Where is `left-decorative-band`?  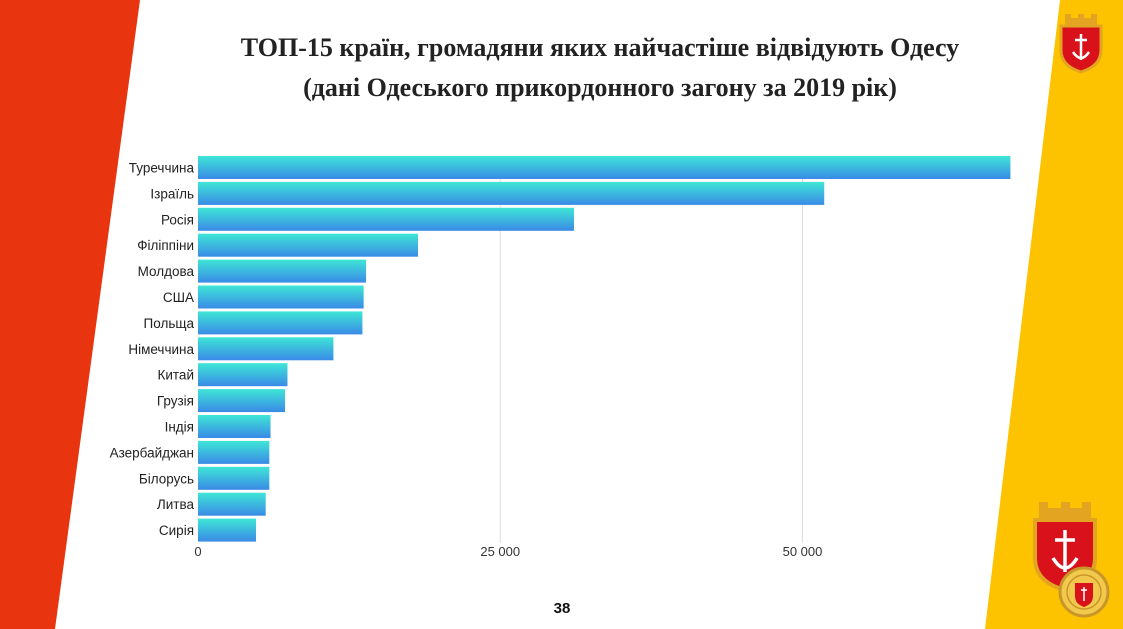
left-decorative-band is located at coordinates (70, 314).